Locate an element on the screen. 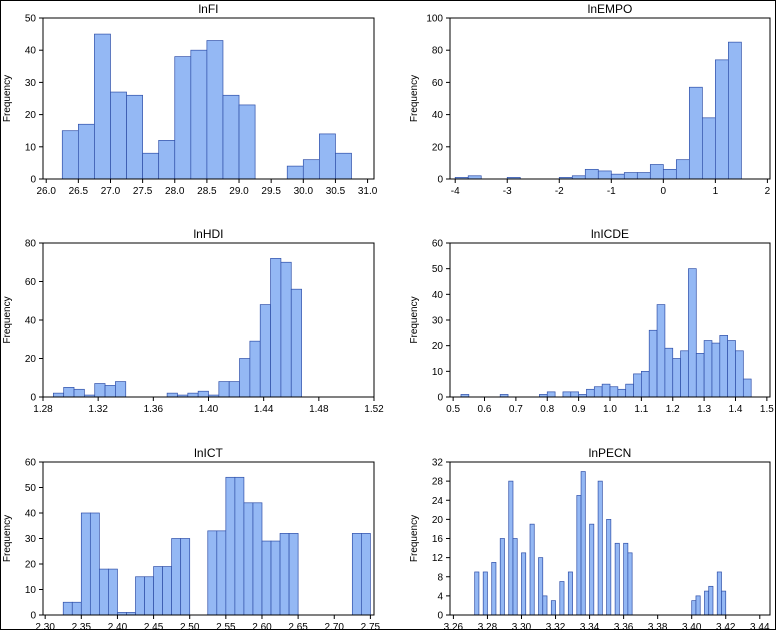 This screenshot has width=778, height=632. lnhdi-y-axis-label: Frequency is located at coordinates (7, 319).